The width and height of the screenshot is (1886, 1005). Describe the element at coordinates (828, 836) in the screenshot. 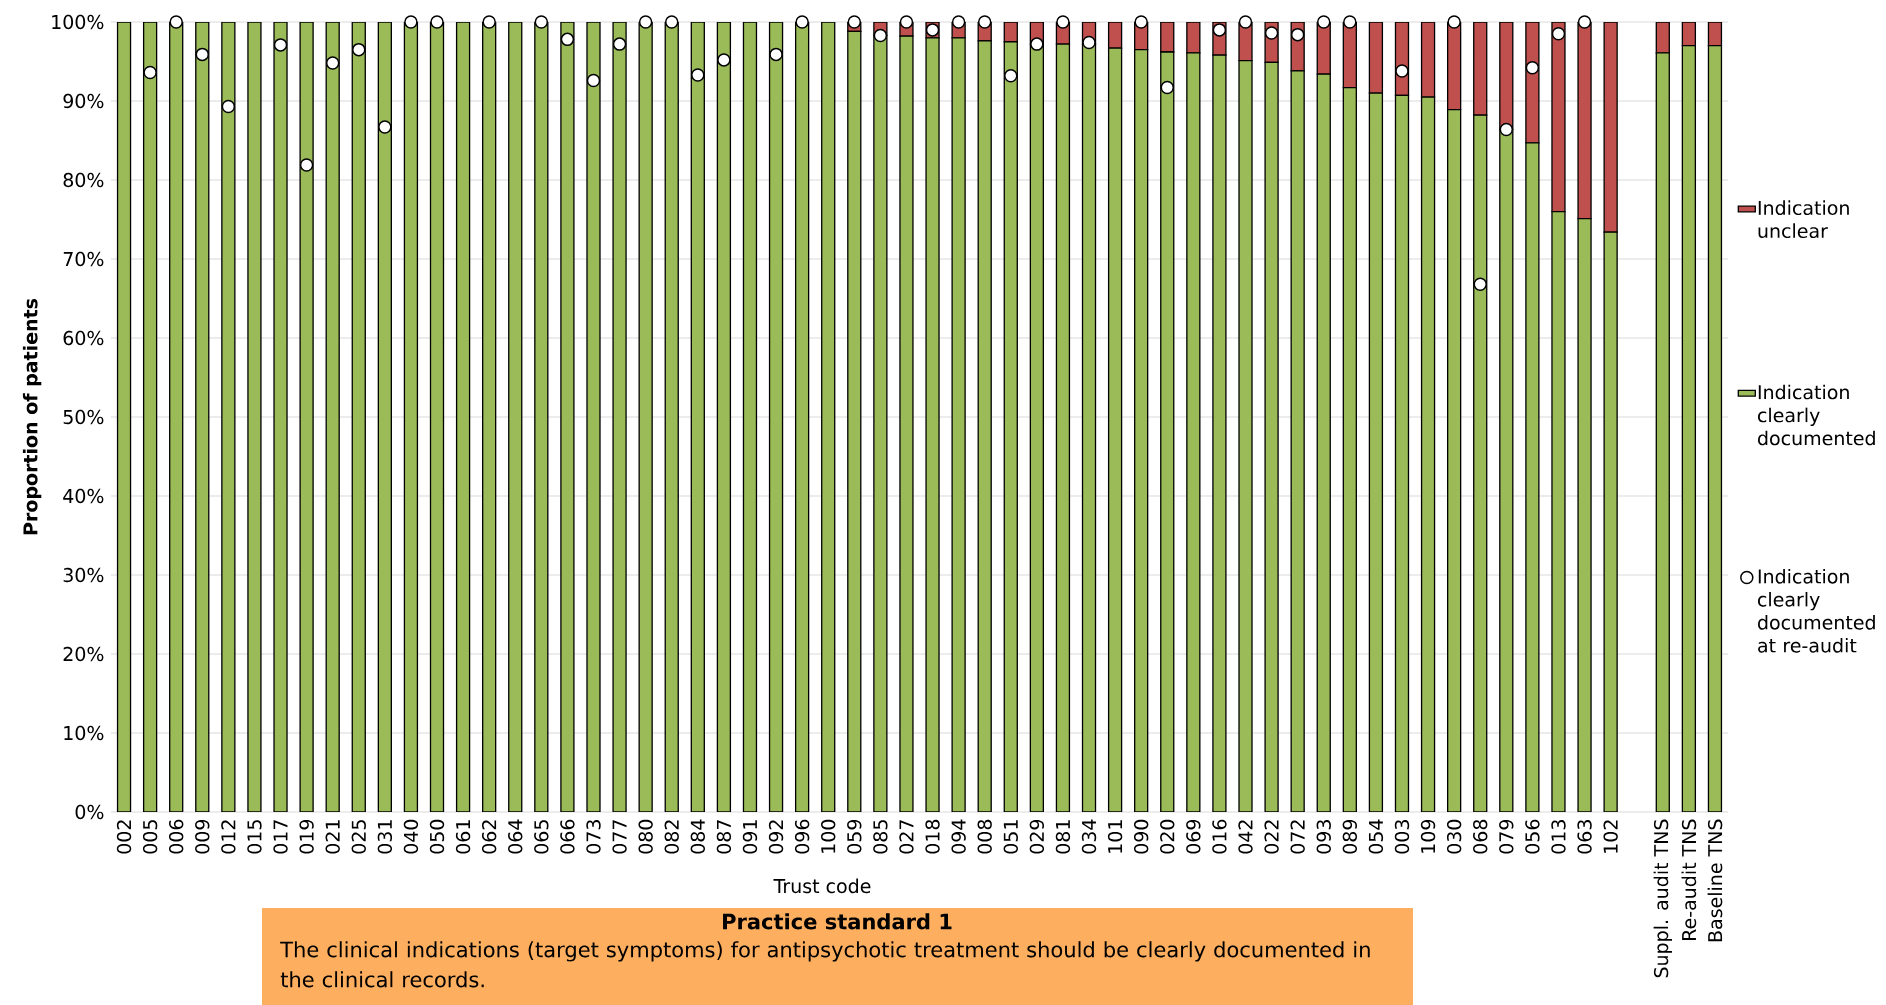

I see `x-tick-label: 100` at that location.